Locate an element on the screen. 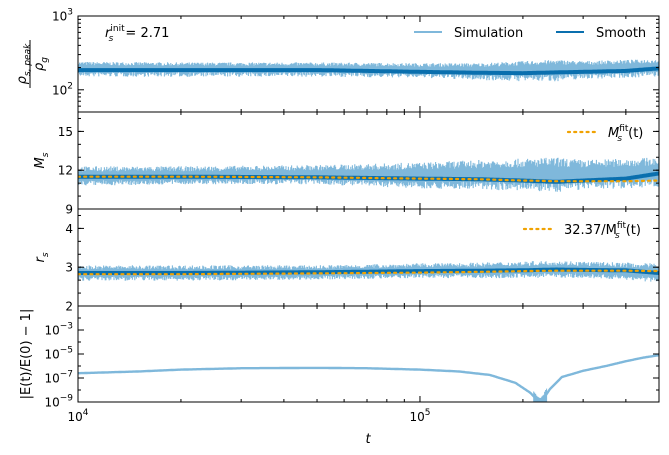 The height and width of the screenshot is (455, 669). tick-exp: −7 is located at coordinates (66, 375).